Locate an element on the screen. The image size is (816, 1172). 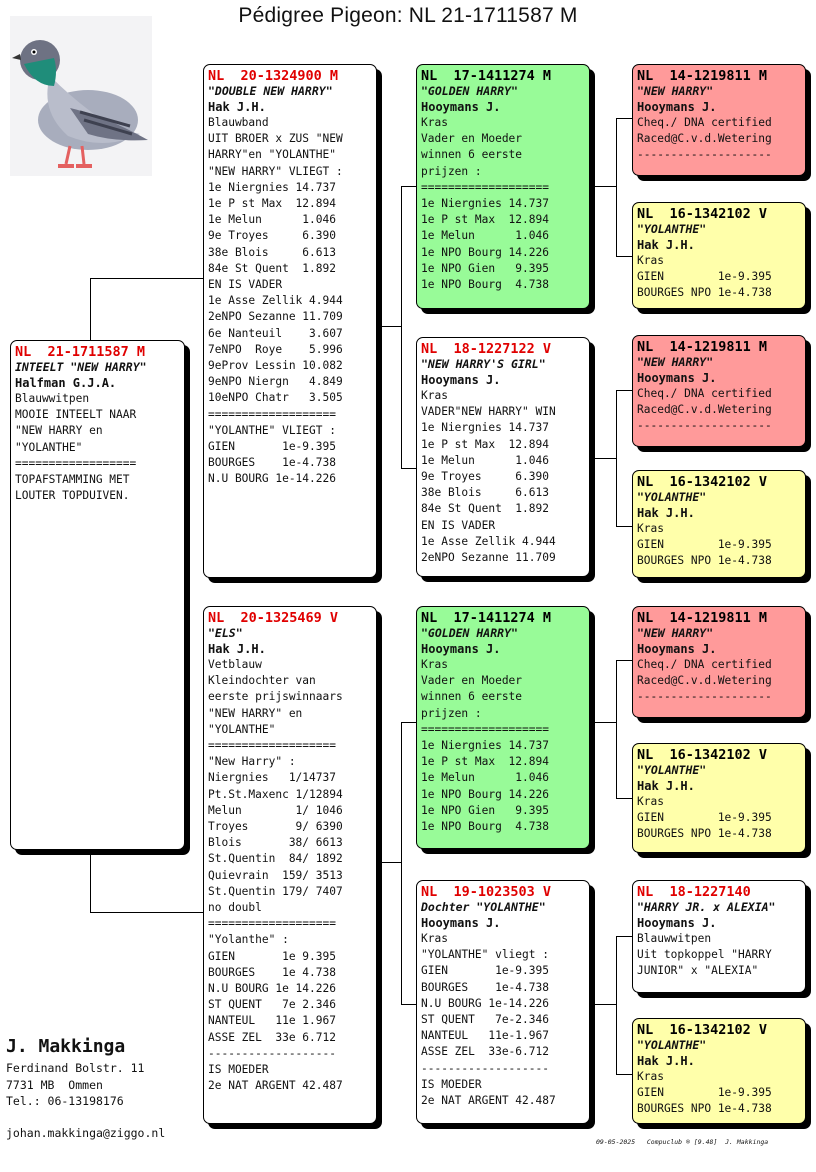
card-text-line: GIEN 1e 9.395 is located at coordinates (272, 956).